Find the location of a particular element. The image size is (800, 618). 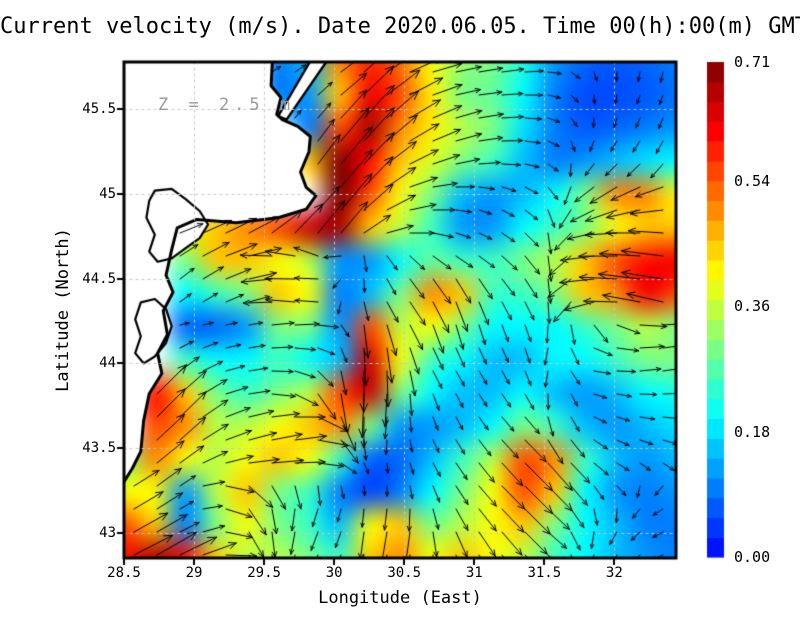

y-tick-label: 44.5 is located at coordinates (99, 278).